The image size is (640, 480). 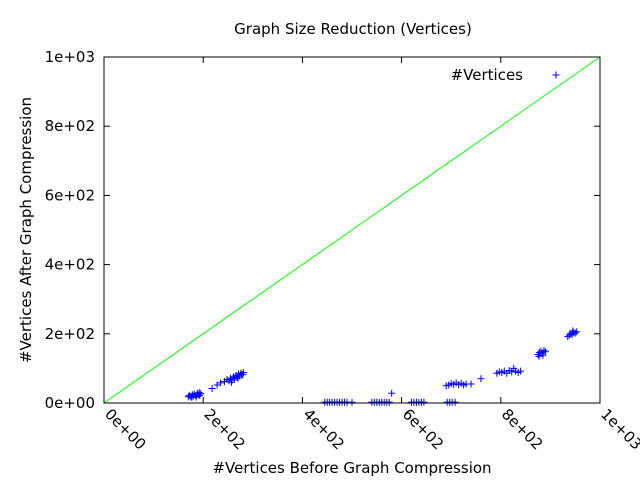 What do you see at coordinates (522, 429) in the screenshot?
I see `x-tick-label: 8e+02` at bounding box center [522, 429].